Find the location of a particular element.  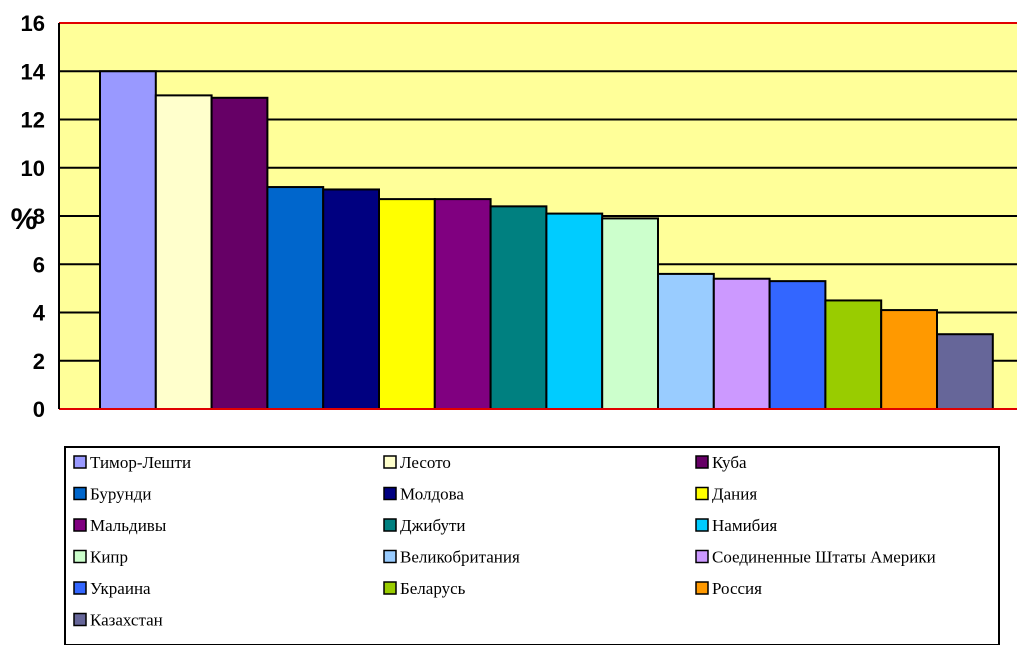

legend-label: Лесото is located at coordinates (425, 462).